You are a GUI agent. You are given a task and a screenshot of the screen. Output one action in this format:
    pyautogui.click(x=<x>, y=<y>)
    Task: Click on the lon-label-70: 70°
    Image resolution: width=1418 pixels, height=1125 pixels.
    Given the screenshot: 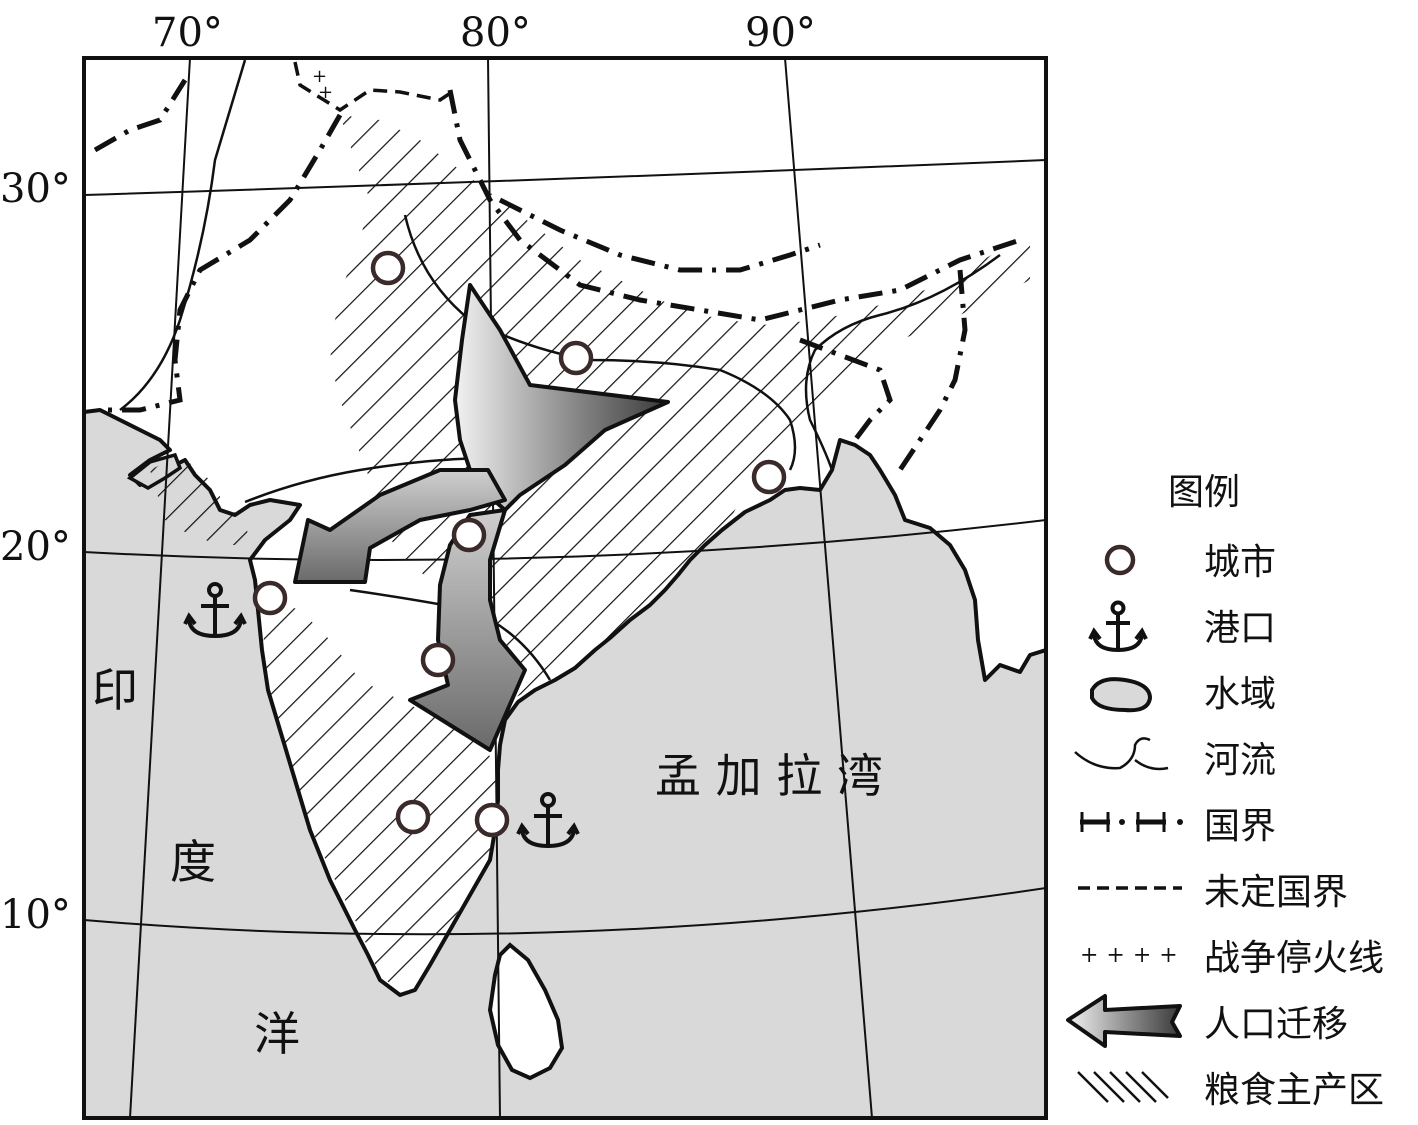 What is the action you would take?
    pyautogui.click(x=187, y=33)
    